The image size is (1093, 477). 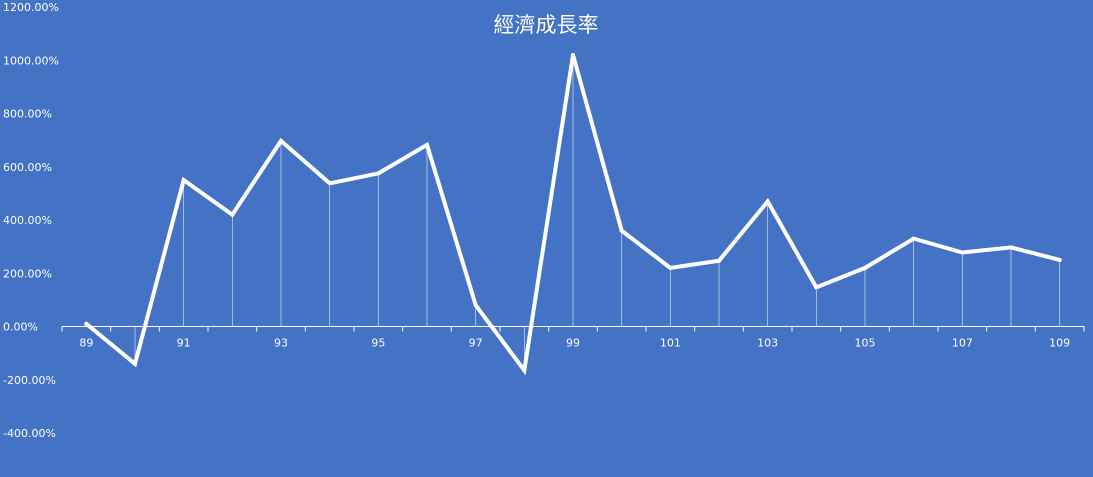 What do you see at coordinates (670, 343) in the screenshot?
I see `x-tick-label: 101` at bounding box center [670, 343].